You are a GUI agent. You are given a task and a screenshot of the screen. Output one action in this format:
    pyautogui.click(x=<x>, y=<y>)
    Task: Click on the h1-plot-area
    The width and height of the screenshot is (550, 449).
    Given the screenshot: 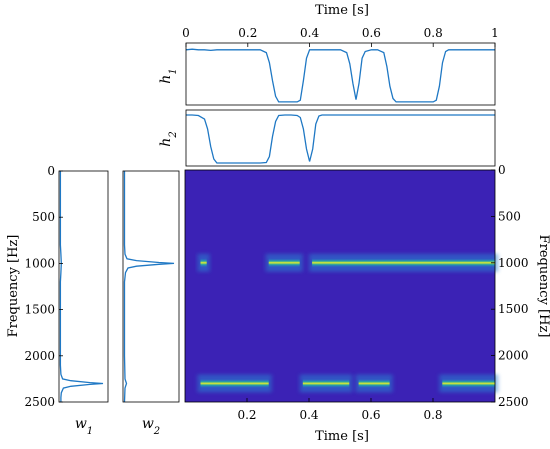 What is the action you would take?
    pyautogui.click(x=340, y=75)
    